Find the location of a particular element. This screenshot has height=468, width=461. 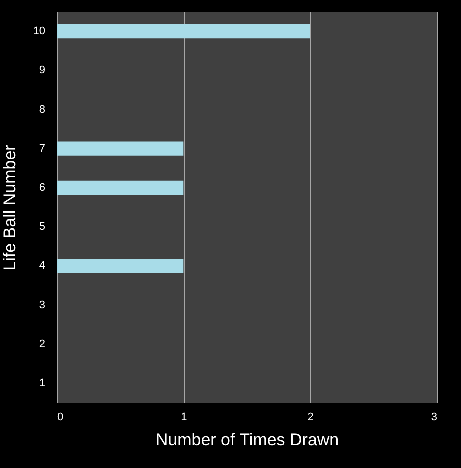

y-tick-label: 9 is located at coordinates (42, 70).